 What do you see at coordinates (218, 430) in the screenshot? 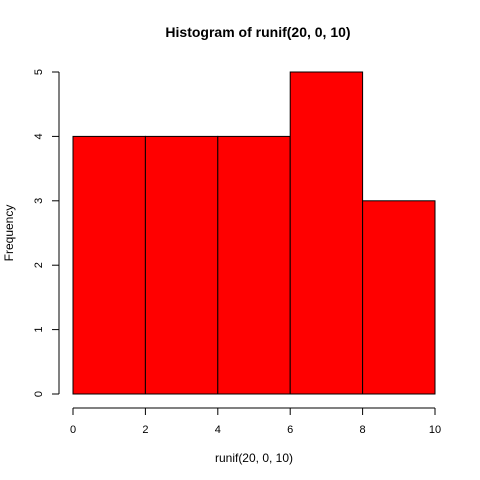
I see `x-tick-label-2: 4` at bounding box center [218, 430].